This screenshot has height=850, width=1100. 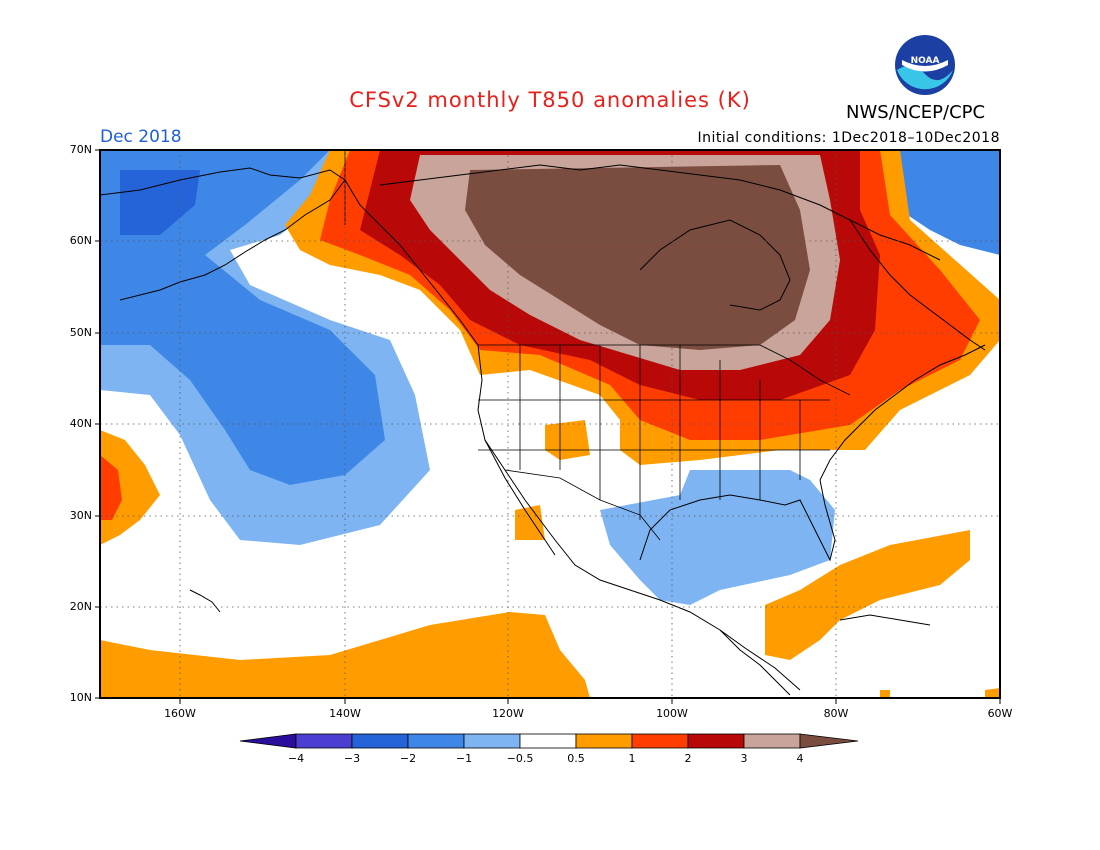 What do you see at coordinates (520, 758) in the screenshot?
I see `colorbar-label-neg05: −0.5` at bounding box center [520, 758].